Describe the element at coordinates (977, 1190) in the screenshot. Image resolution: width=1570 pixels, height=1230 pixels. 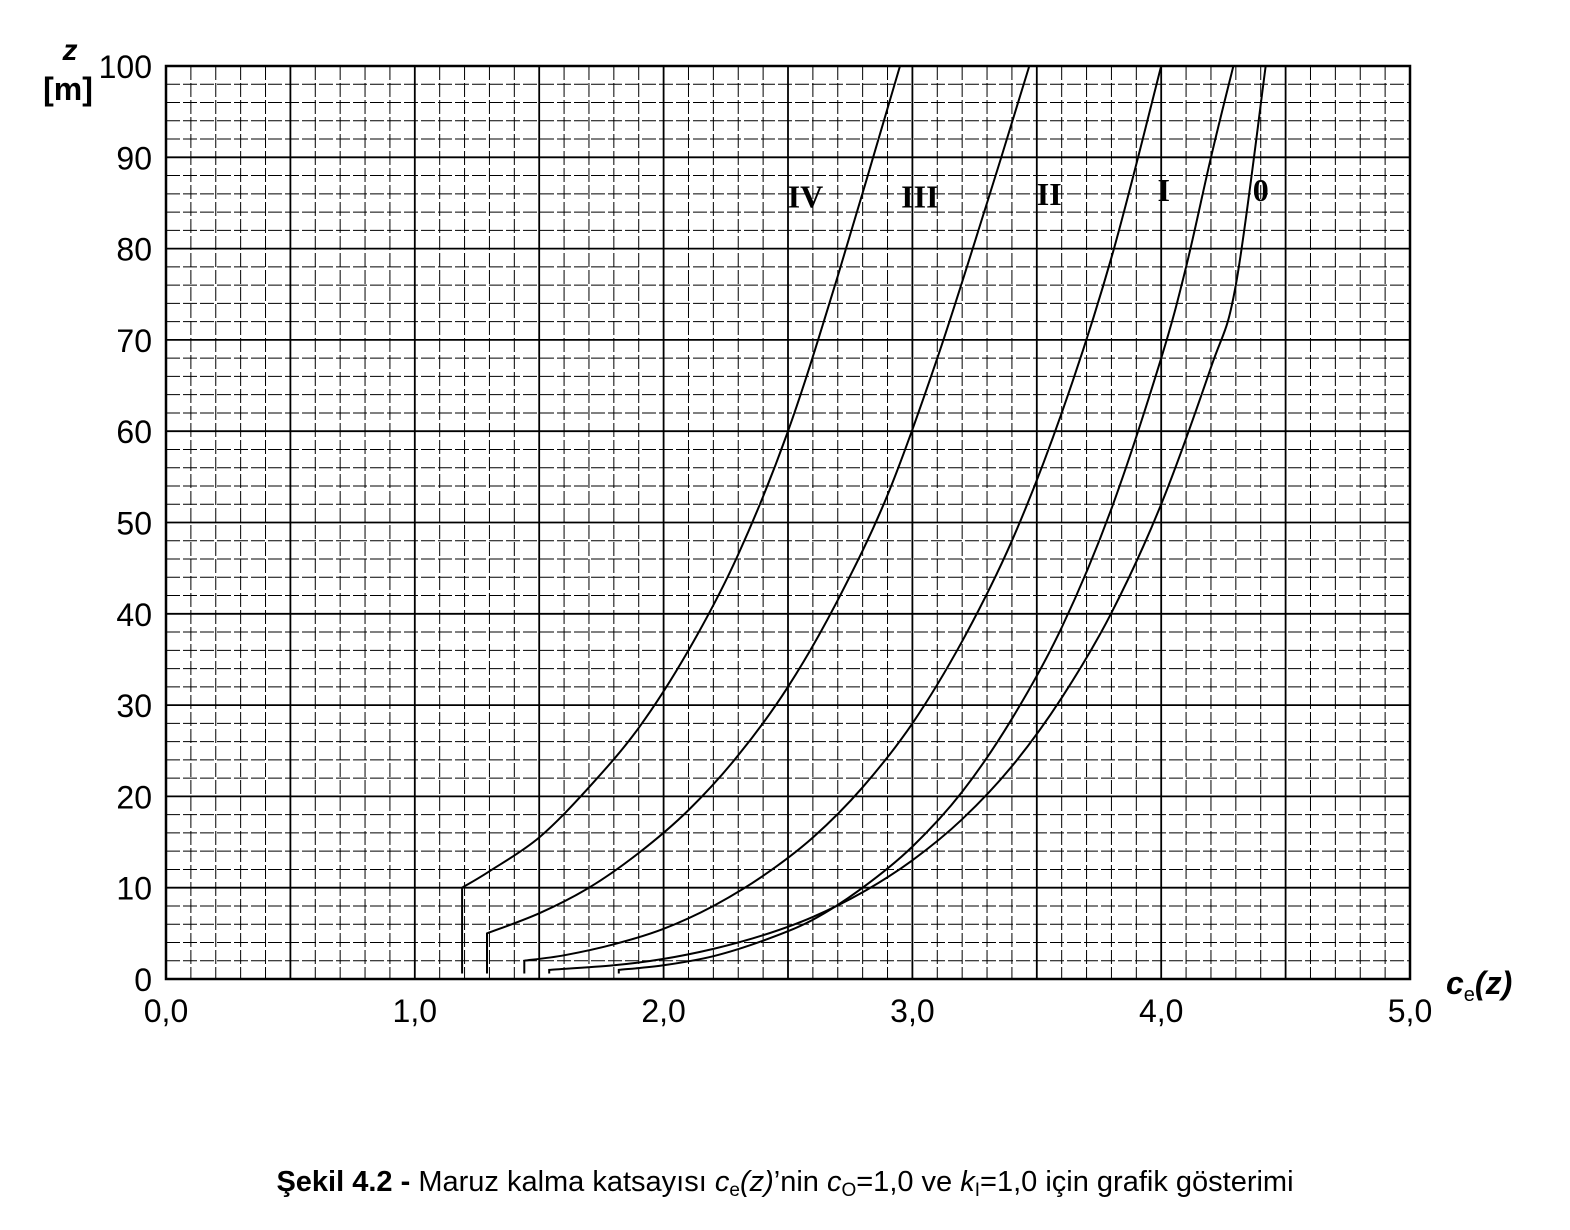
I see `caption-sub-i: I` at that location.